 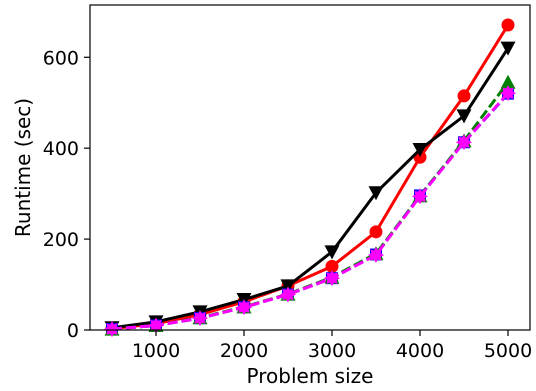 I want to click on y-tick-label: 600, so click(x=61, y=58).